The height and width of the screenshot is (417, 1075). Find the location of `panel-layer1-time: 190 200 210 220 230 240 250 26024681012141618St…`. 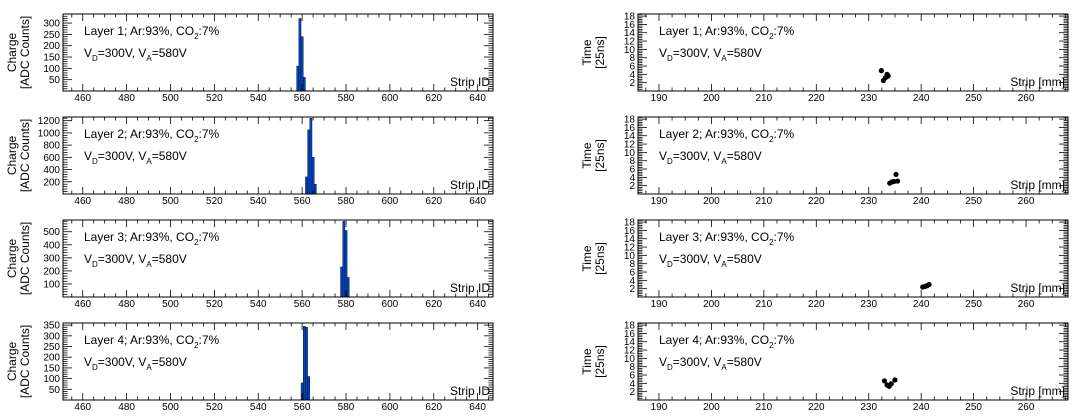

panel-layer1-time: 190 200 210 220 230 240 250 26024681012141618St… is located at coordinates (824, 58).